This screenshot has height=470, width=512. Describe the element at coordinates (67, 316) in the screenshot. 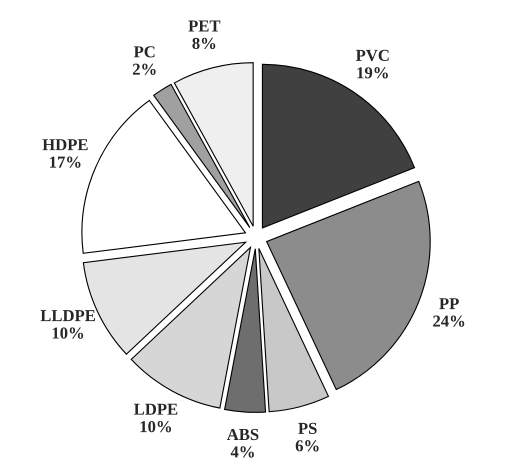

I see `slice-label: LLDPE` at that location.